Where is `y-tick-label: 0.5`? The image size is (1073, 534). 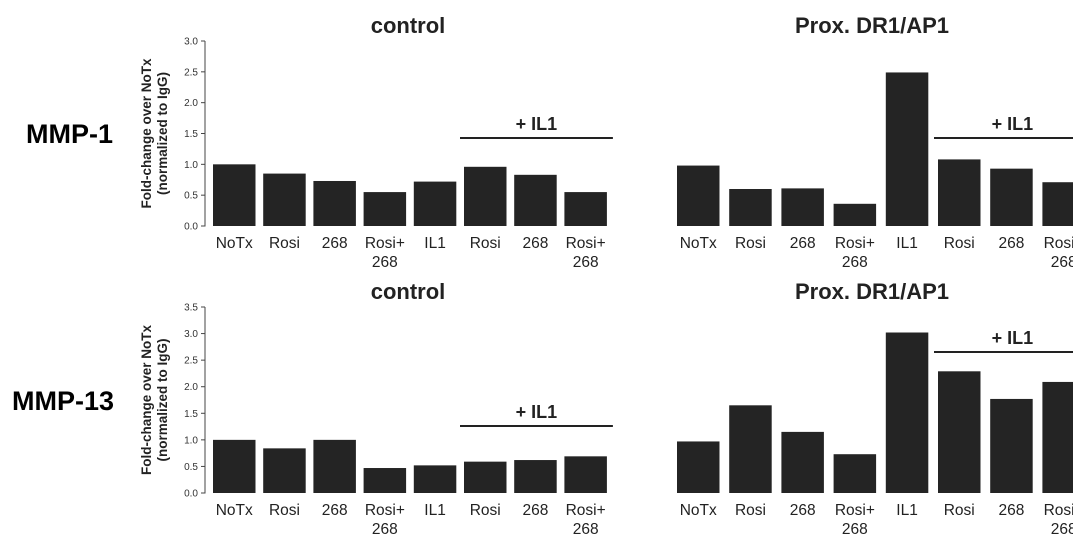 y-tick-label: 0.5 is located at coordinates (191, 467).